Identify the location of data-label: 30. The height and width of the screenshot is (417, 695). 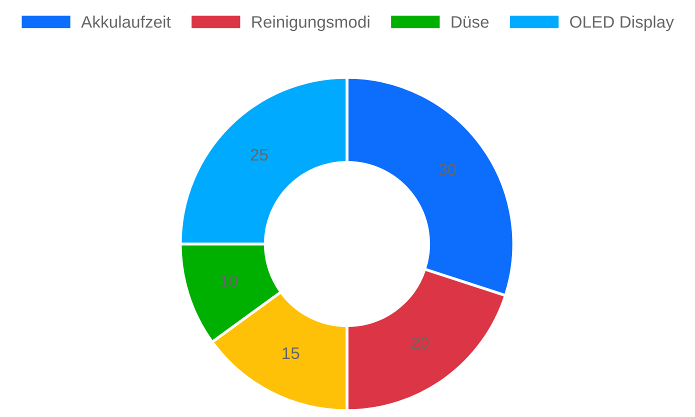
(447, 170).